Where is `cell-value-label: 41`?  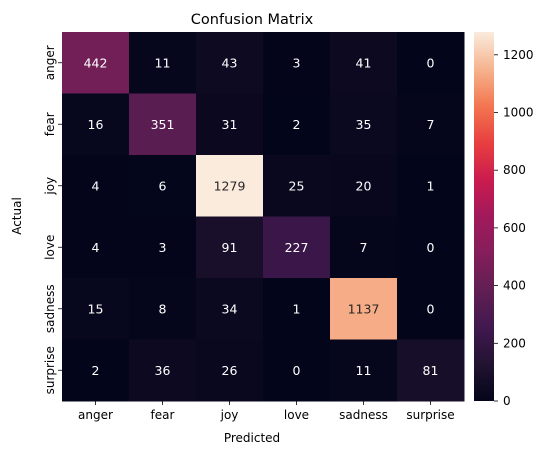 cell-value-label: 41 is located at coordinates (364, 62).